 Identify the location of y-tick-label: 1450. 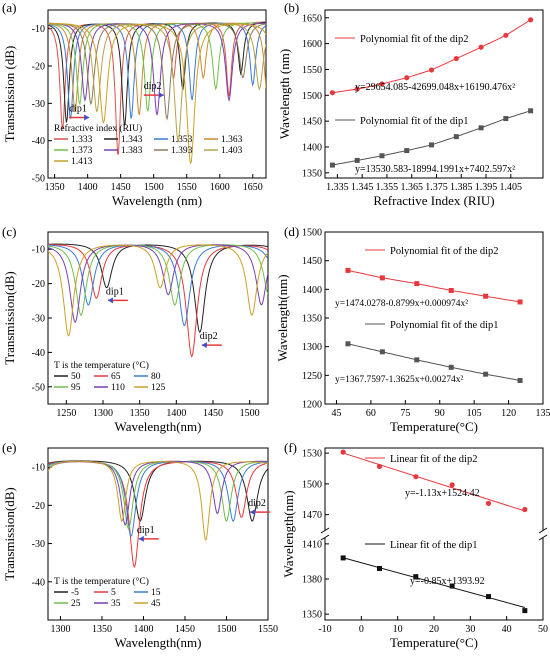
(312, 261).